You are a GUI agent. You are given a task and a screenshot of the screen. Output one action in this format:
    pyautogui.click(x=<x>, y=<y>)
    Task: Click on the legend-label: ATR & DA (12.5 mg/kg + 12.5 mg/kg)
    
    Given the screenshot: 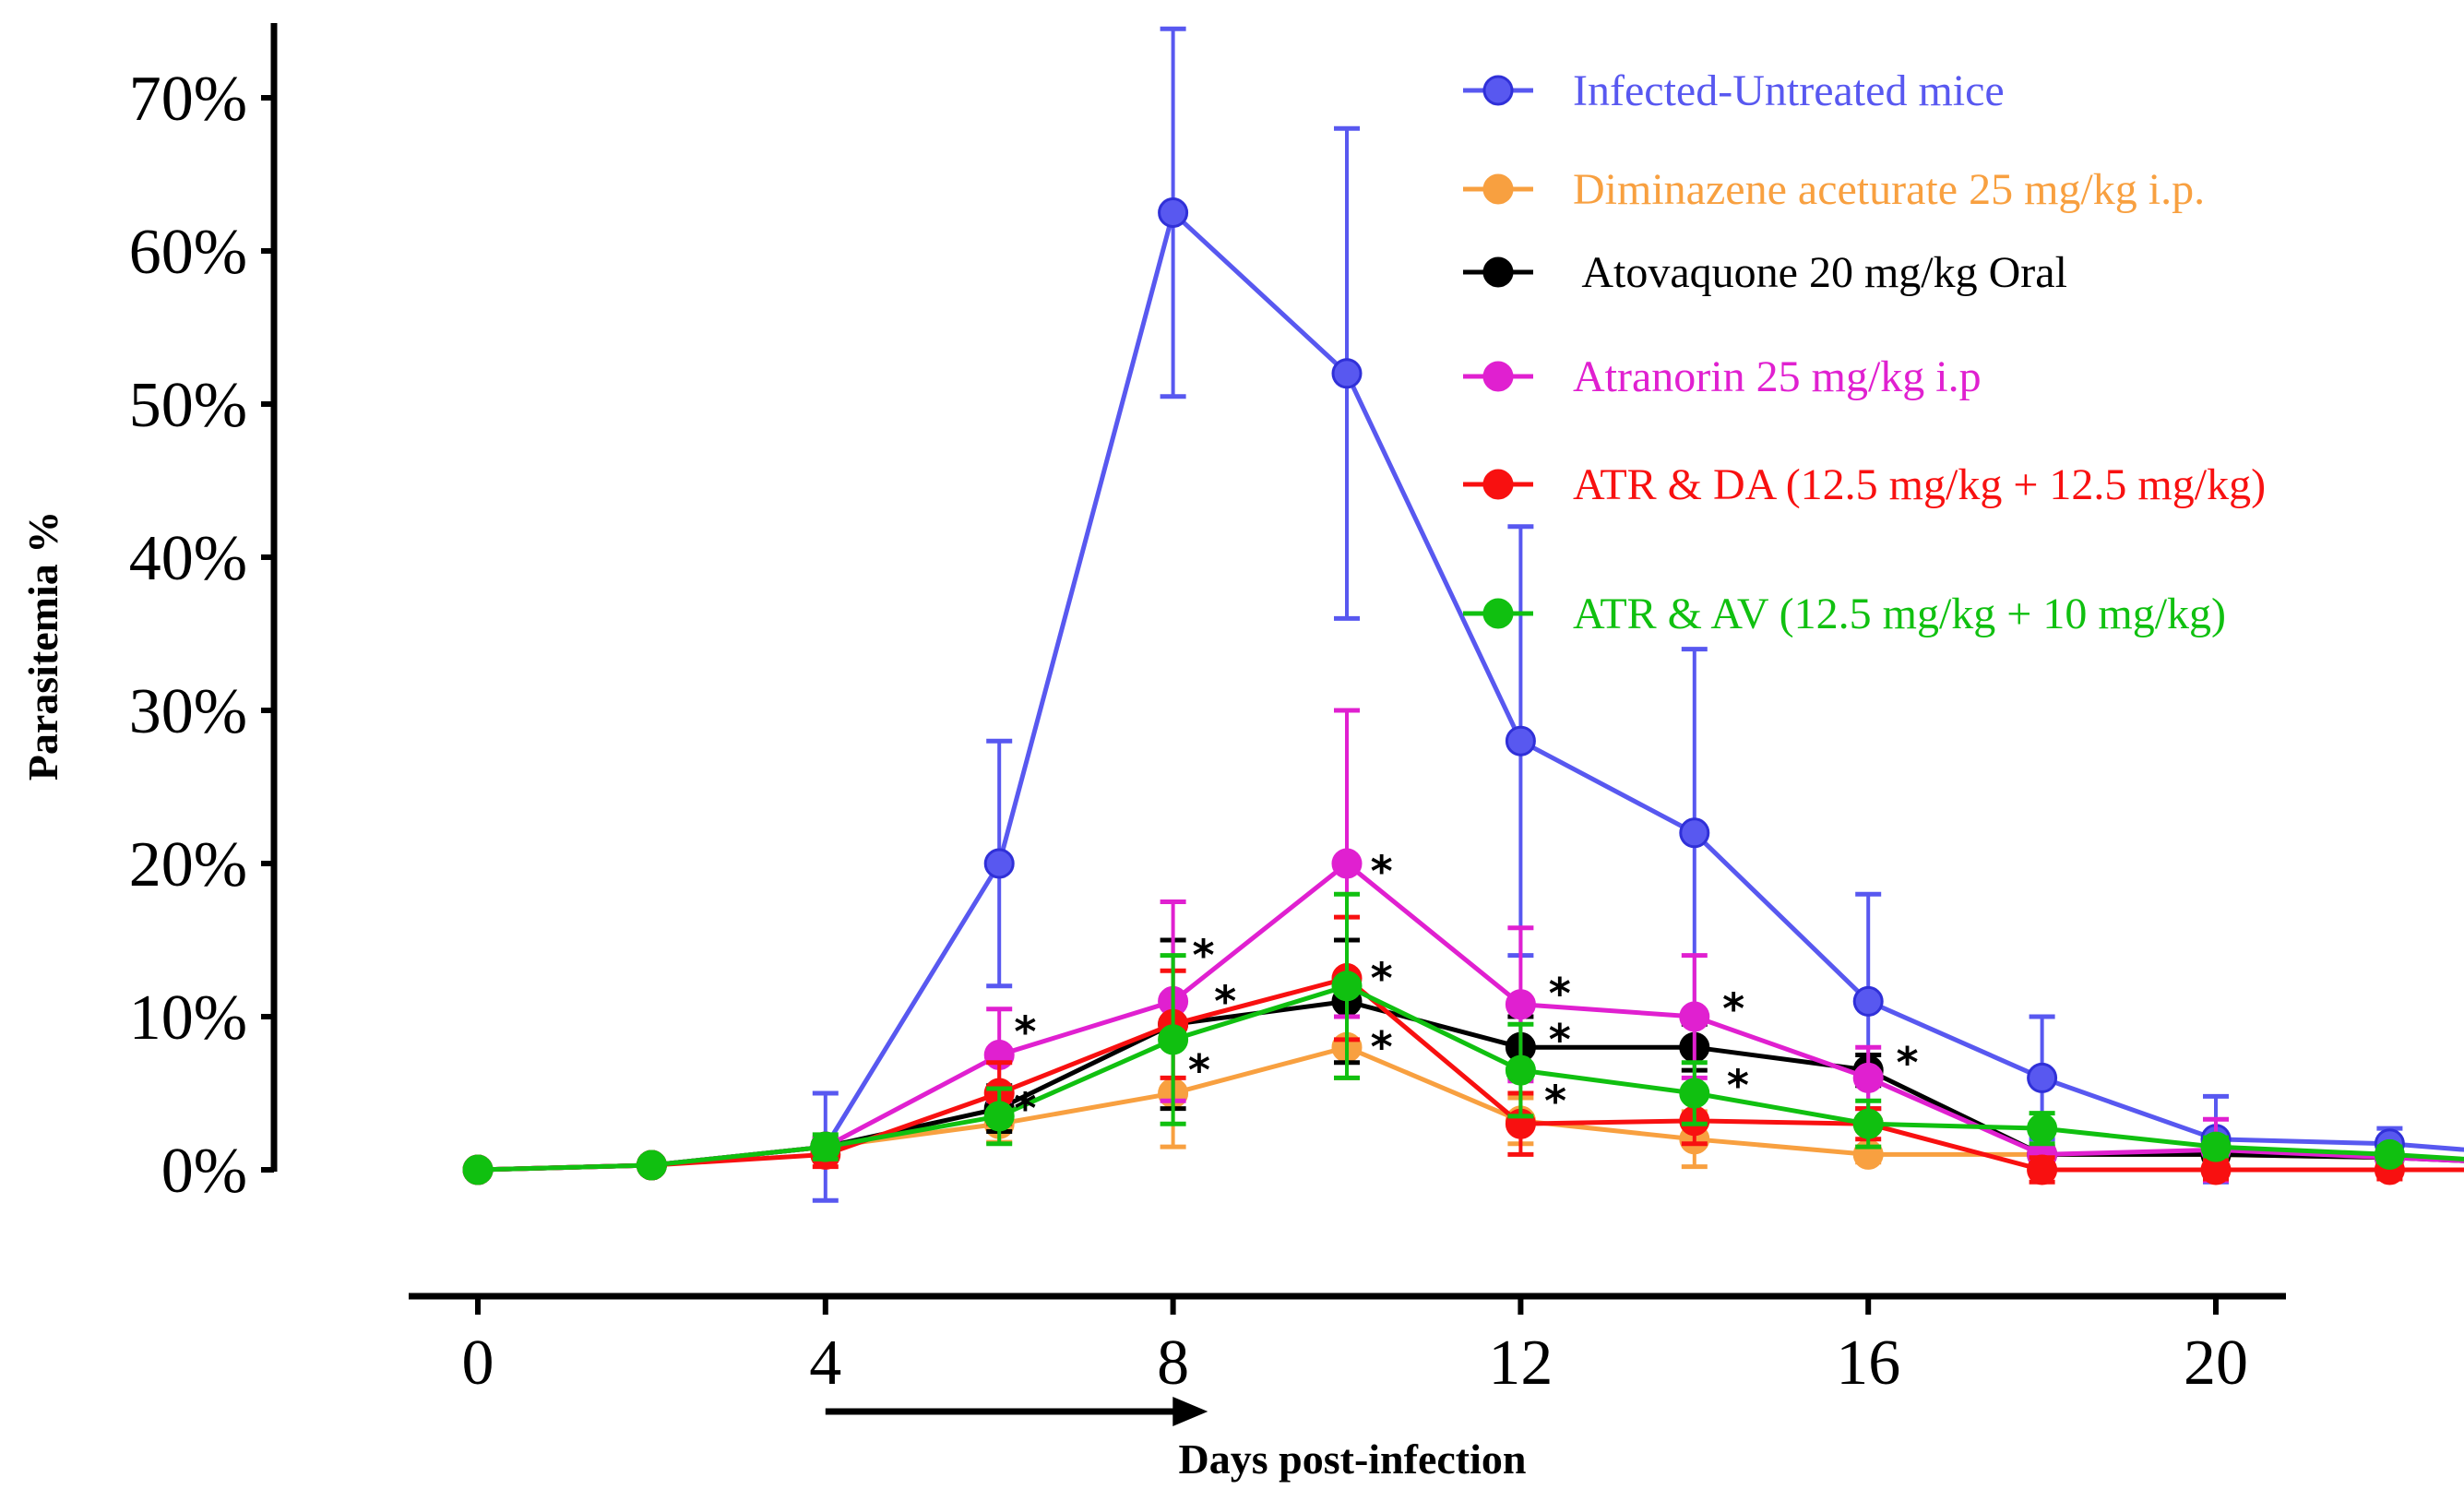 What is the action you would take?
    pyautogui.click(x=1919, y=484)
    